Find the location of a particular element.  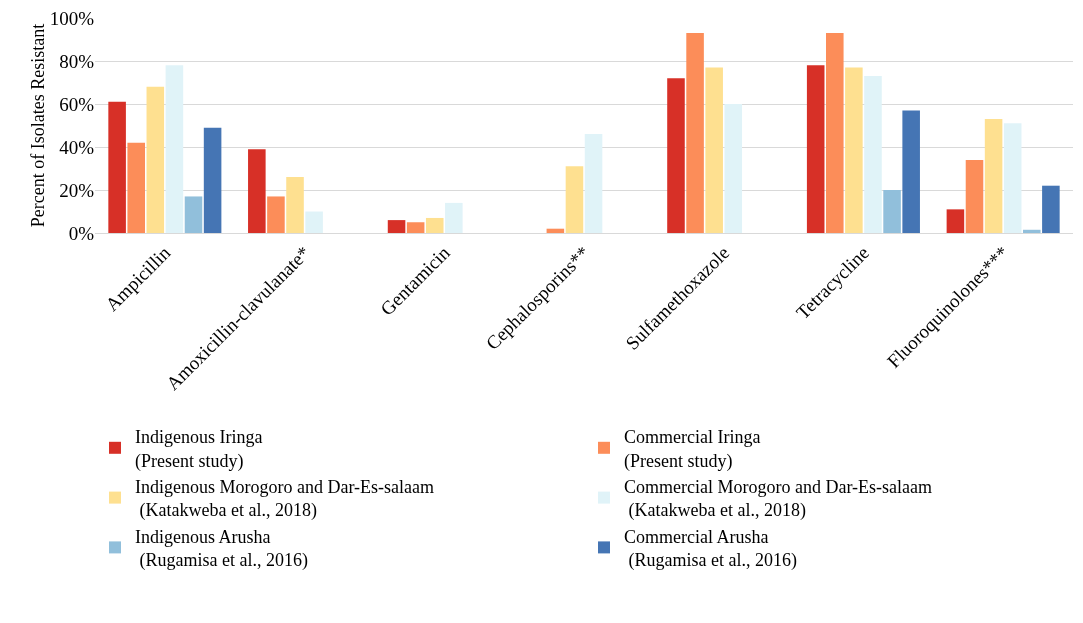

y-tick-label: 100% is located at coordinates (72, 18).